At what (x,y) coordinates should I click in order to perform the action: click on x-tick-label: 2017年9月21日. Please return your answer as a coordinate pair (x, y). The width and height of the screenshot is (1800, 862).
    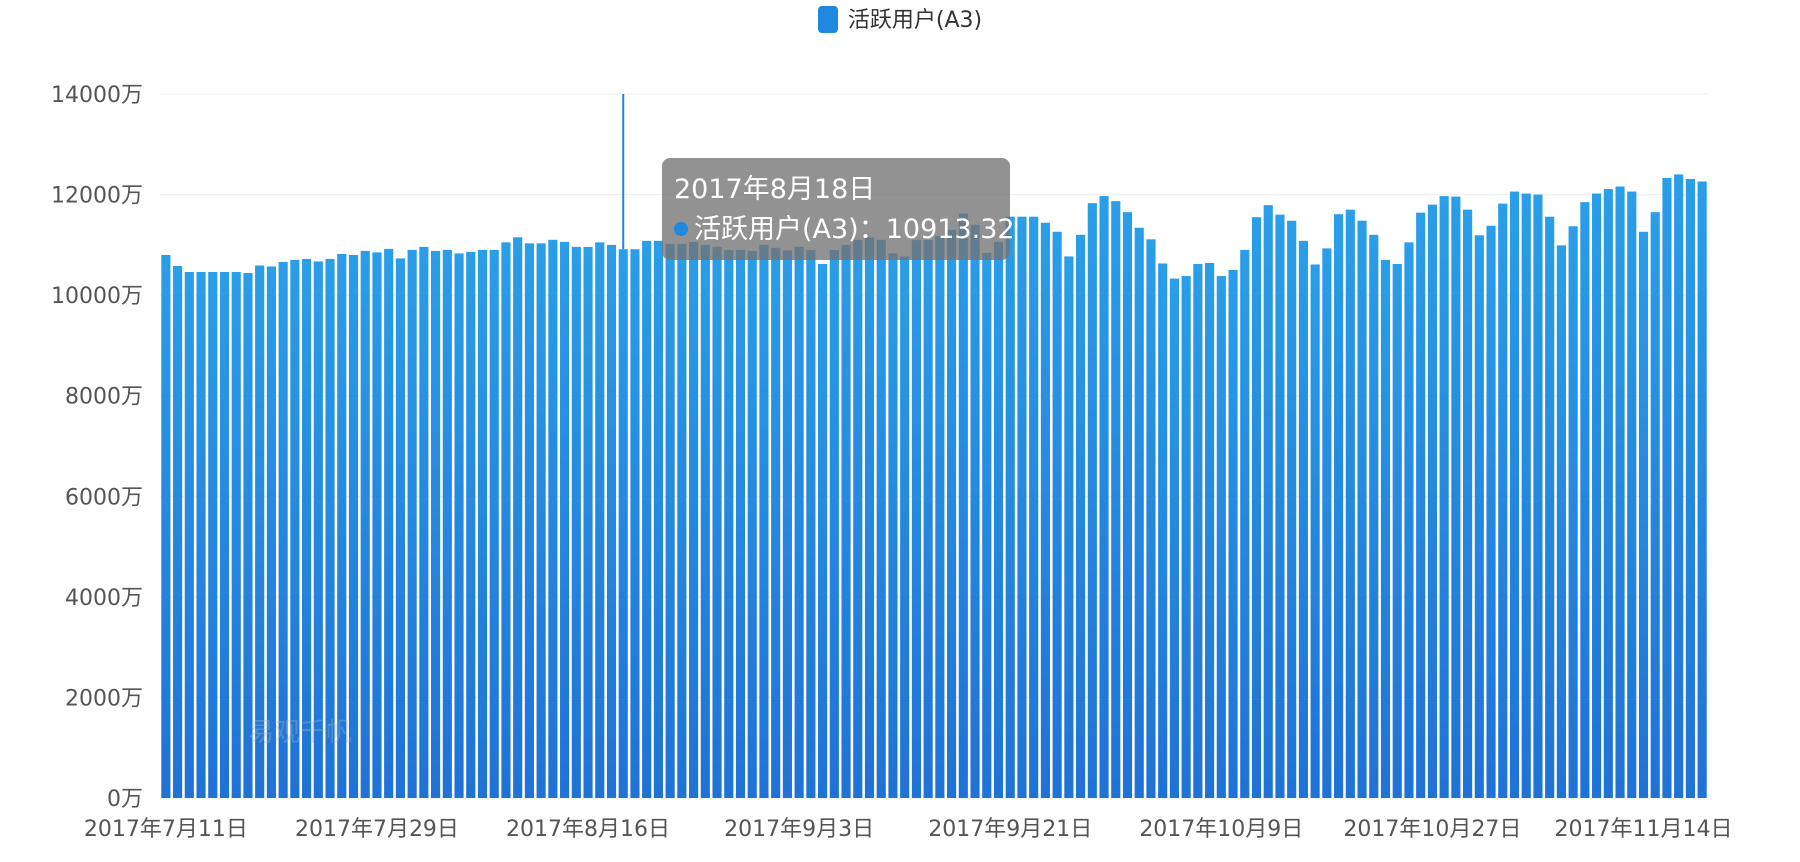
    Looking at the image, I should click on (1010, 829).